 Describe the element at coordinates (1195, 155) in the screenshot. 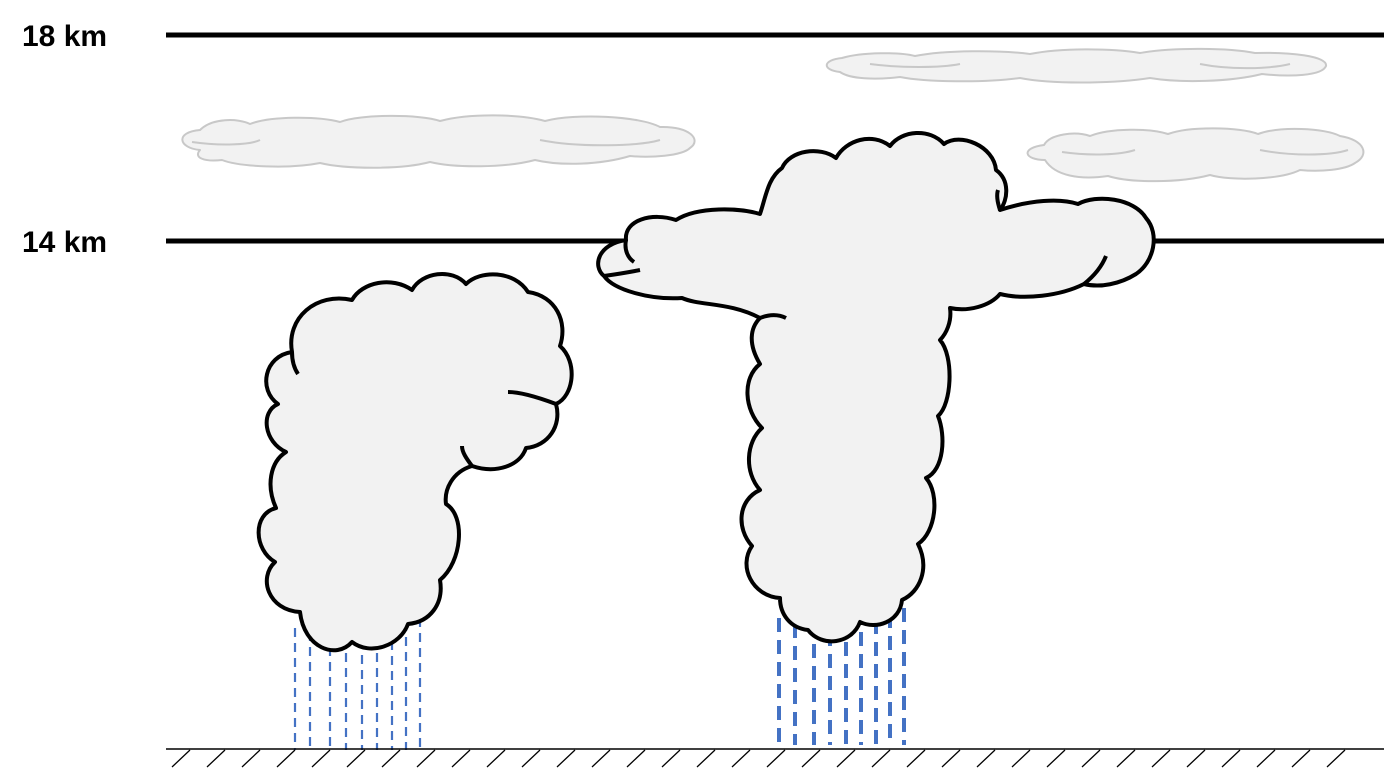

I see `cirrus-cloud-right-mid` at that location.